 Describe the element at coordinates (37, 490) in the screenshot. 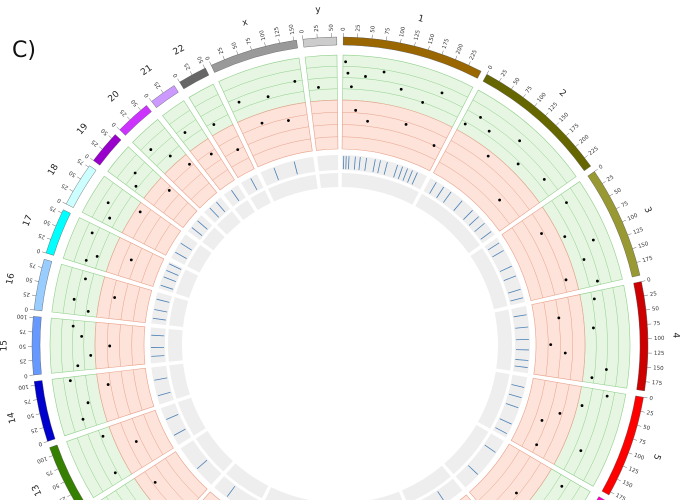

I see `chromosome-label: 13` at that location.